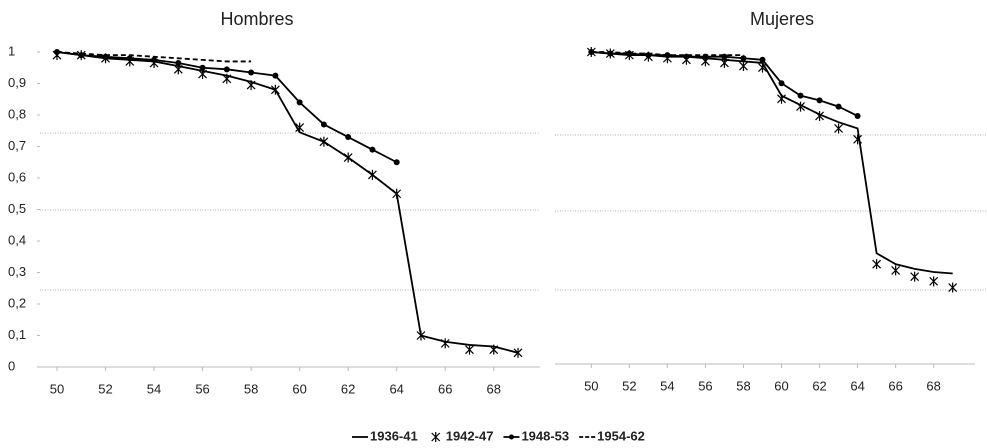 The image size is (987, 448). I want to click on legend-label: 1948-53, so click(545, 435).